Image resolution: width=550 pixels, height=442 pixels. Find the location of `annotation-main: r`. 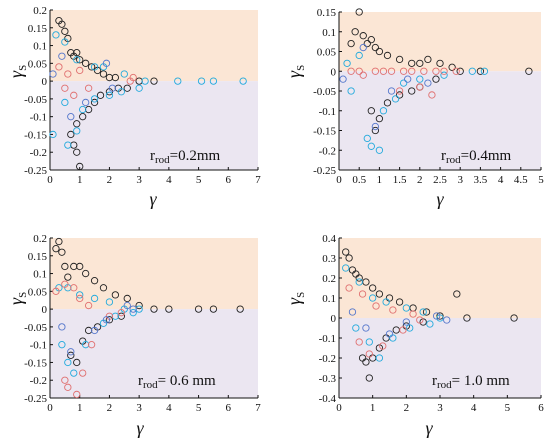

annotation-main: r is located at coordinates (443, 156).